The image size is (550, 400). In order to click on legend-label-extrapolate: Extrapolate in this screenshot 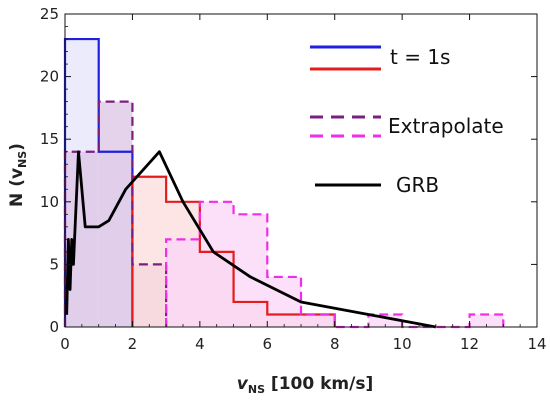, I will do `click(446, 126)`.